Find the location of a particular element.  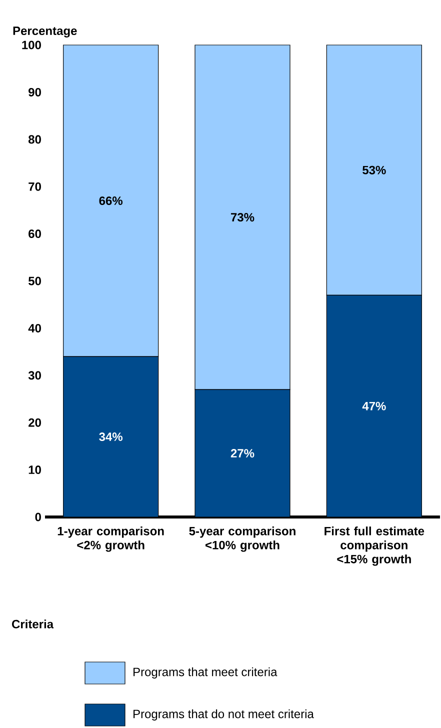

data-label: 53% is located at coordinates (374, 170).